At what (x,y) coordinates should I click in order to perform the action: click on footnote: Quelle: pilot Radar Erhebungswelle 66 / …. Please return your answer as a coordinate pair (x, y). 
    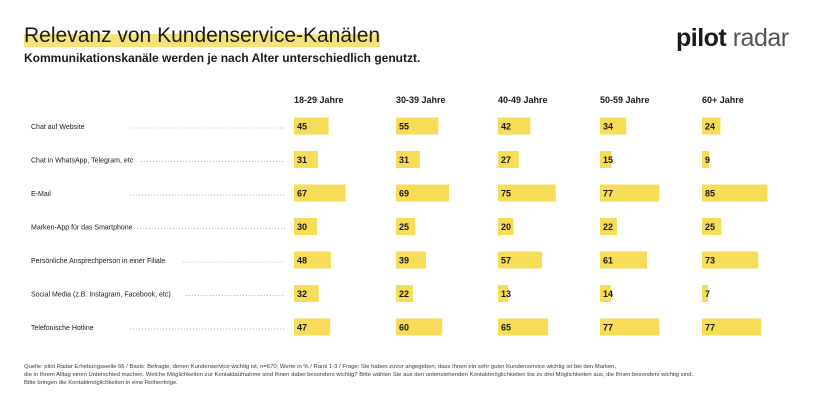
    Looking at the image, I should click on (414, 375).